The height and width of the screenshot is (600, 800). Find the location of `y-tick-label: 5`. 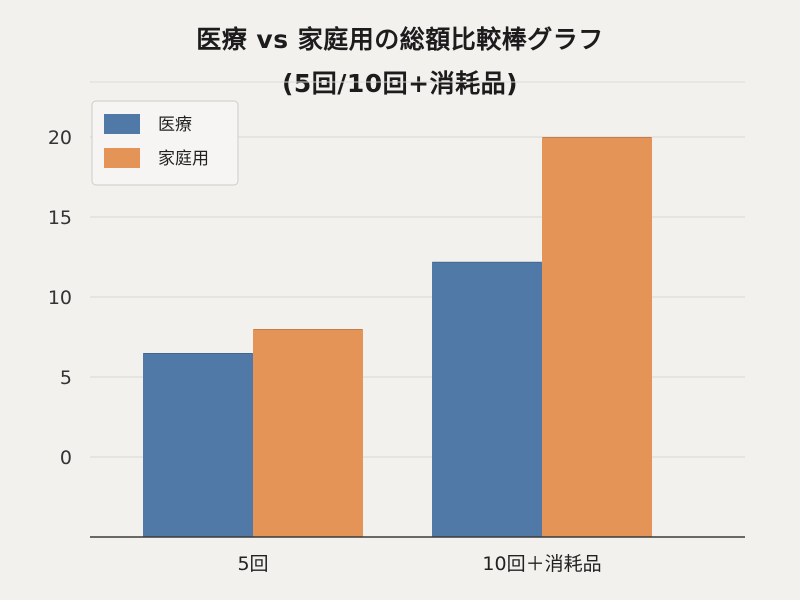

y-tick-label: 5 is located at coordinates (66, 378).